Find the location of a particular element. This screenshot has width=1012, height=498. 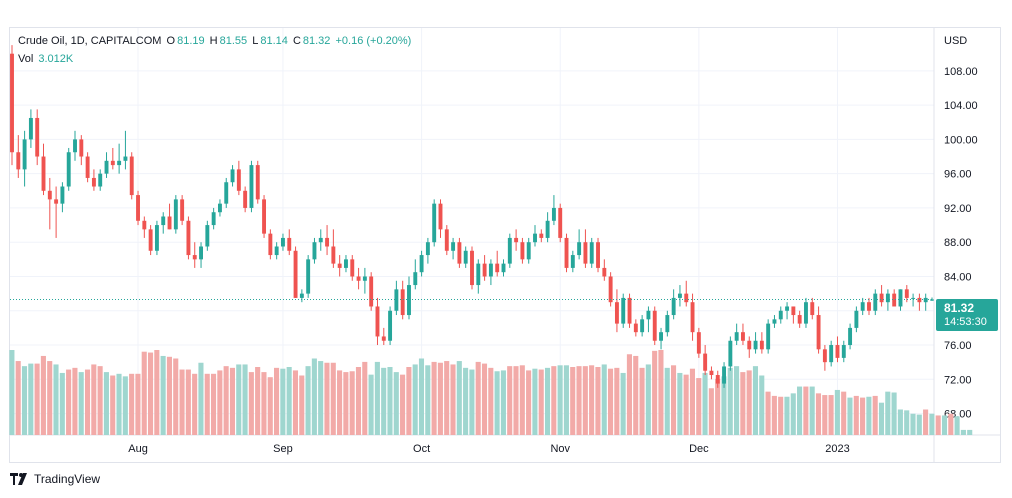

volume-legend: Vol 3.012K is located at coordinates (46, 59).